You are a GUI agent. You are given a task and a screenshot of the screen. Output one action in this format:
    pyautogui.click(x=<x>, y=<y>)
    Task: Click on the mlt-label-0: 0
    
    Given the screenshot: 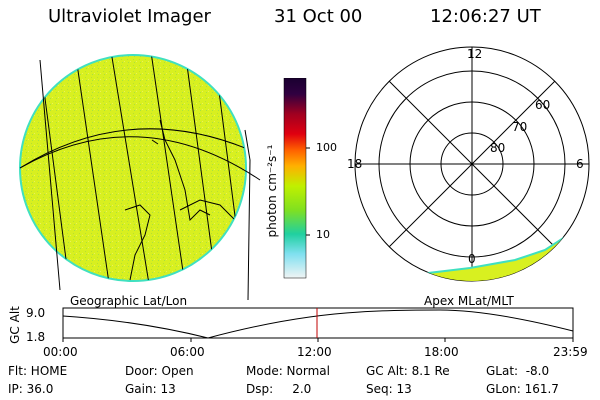 What is the action you would take?
    pyautogui.click(x=472, y=259)
    